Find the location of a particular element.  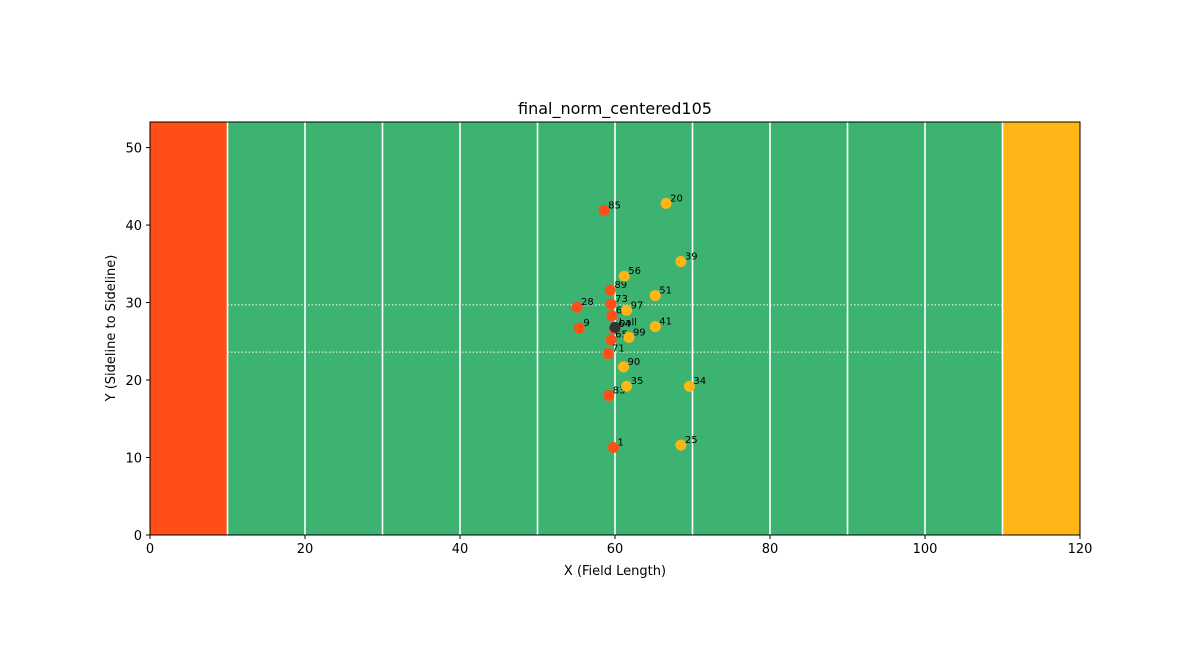

player-label: 99 is located at coordinates (639, 332).